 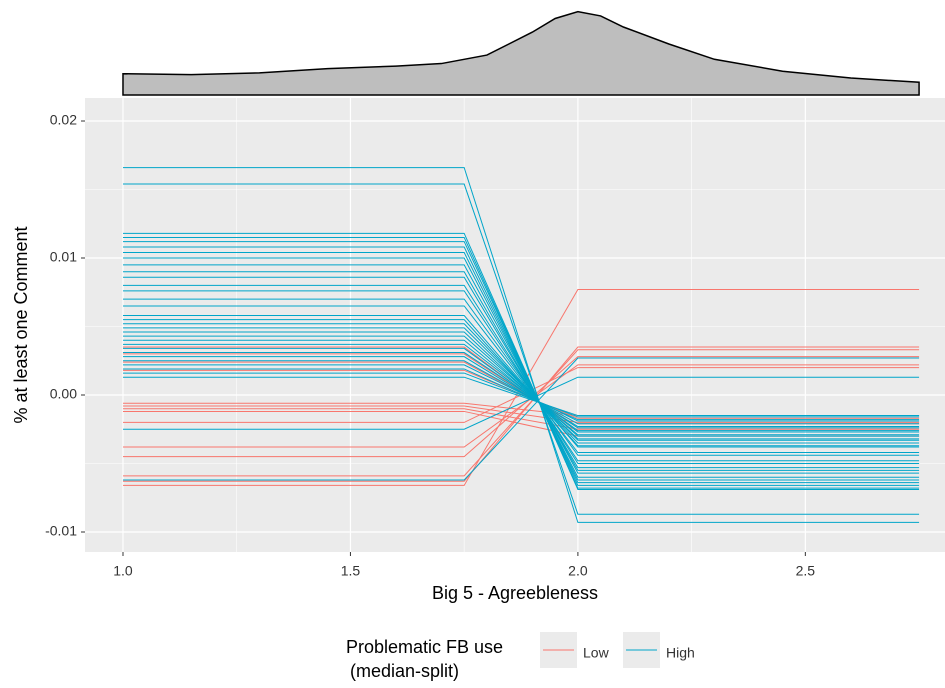 I want to click on y-tick-label: 0.02, so click(x=63, y=120).